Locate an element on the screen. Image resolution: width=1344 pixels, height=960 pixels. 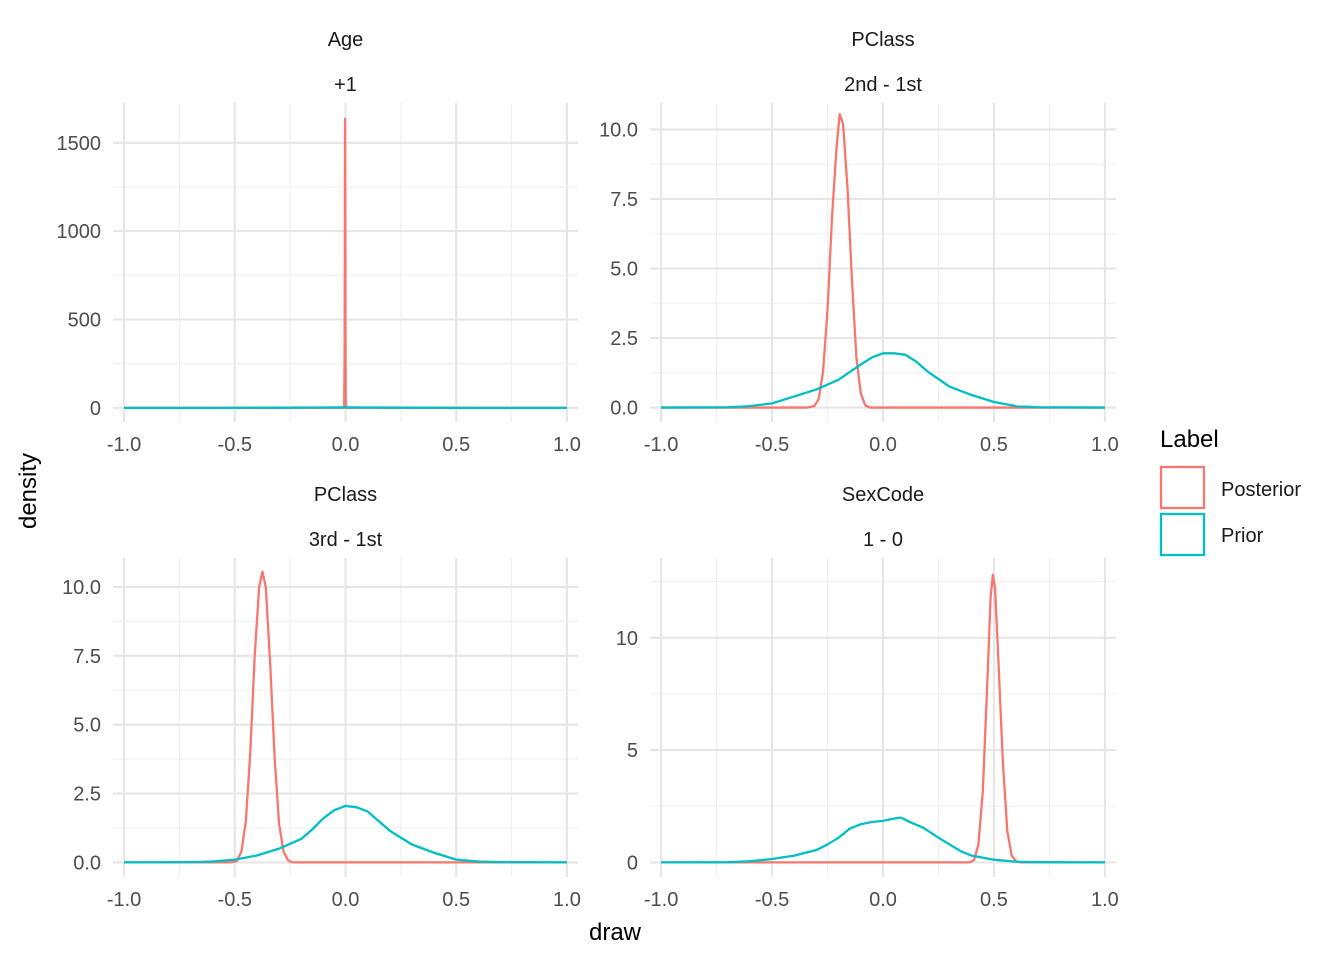
facet-title: SexCode is located at coordinates (883, 495).